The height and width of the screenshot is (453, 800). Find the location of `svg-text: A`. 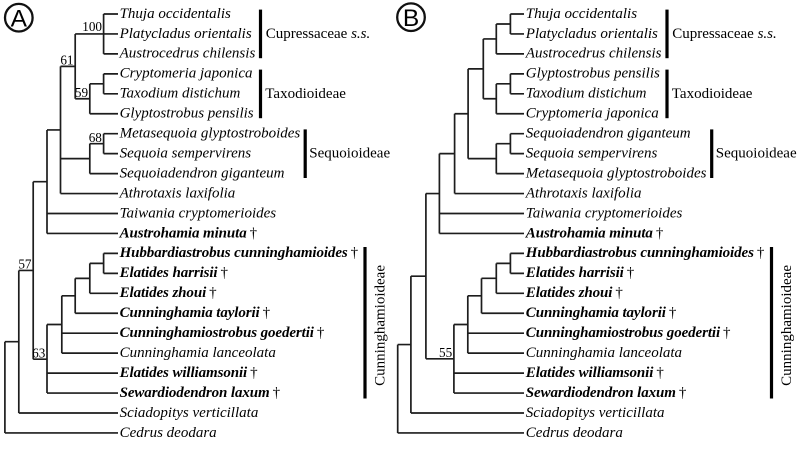

svg-text: A is located at coordinates (19, 18).